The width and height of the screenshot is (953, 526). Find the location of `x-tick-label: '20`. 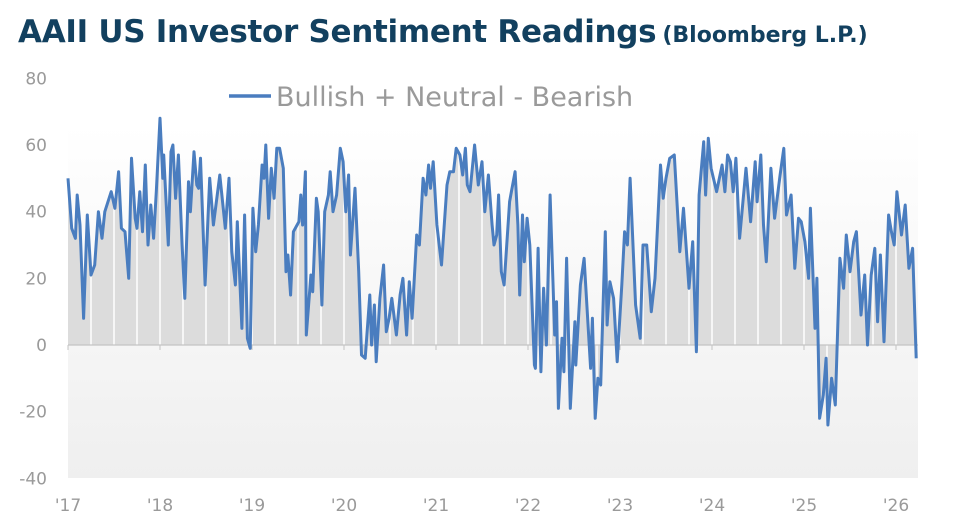

x-tick-label: '20 is located at coordinates (344, 506).